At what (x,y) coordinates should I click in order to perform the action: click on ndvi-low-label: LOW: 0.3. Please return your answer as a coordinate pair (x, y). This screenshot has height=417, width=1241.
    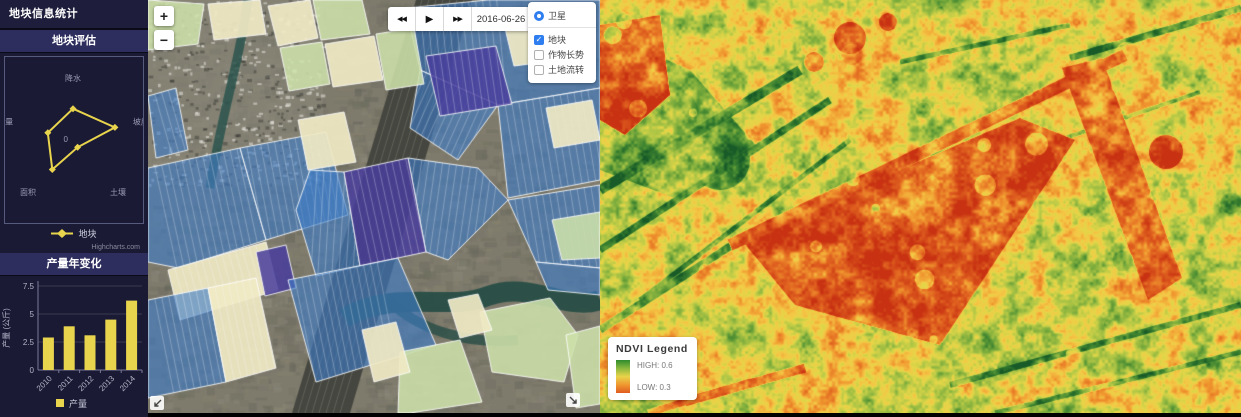
    Looking at the image, I should click on (654, 387).